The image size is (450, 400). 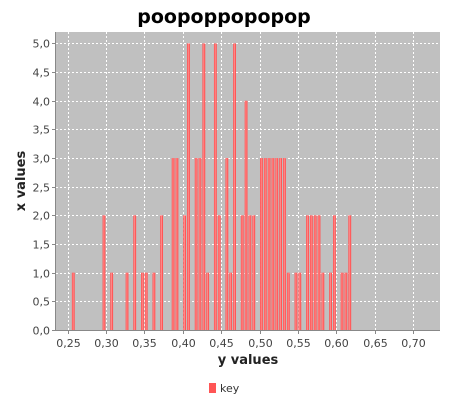 What do you see at coordinates (42, 245) in the screenshot?
I see `y-tick-label: 1,5` at bounding box center [42, 245].